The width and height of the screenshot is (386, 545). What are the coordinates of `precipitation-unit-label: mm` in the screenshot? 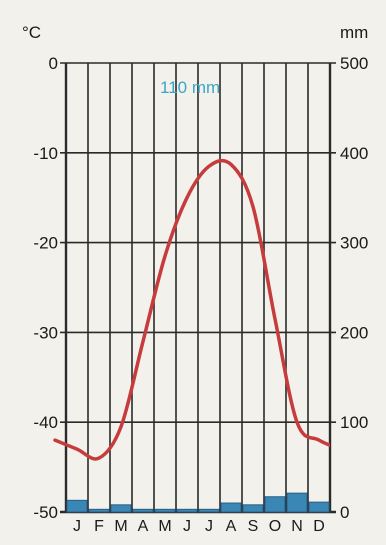 It's located at (354, 32).